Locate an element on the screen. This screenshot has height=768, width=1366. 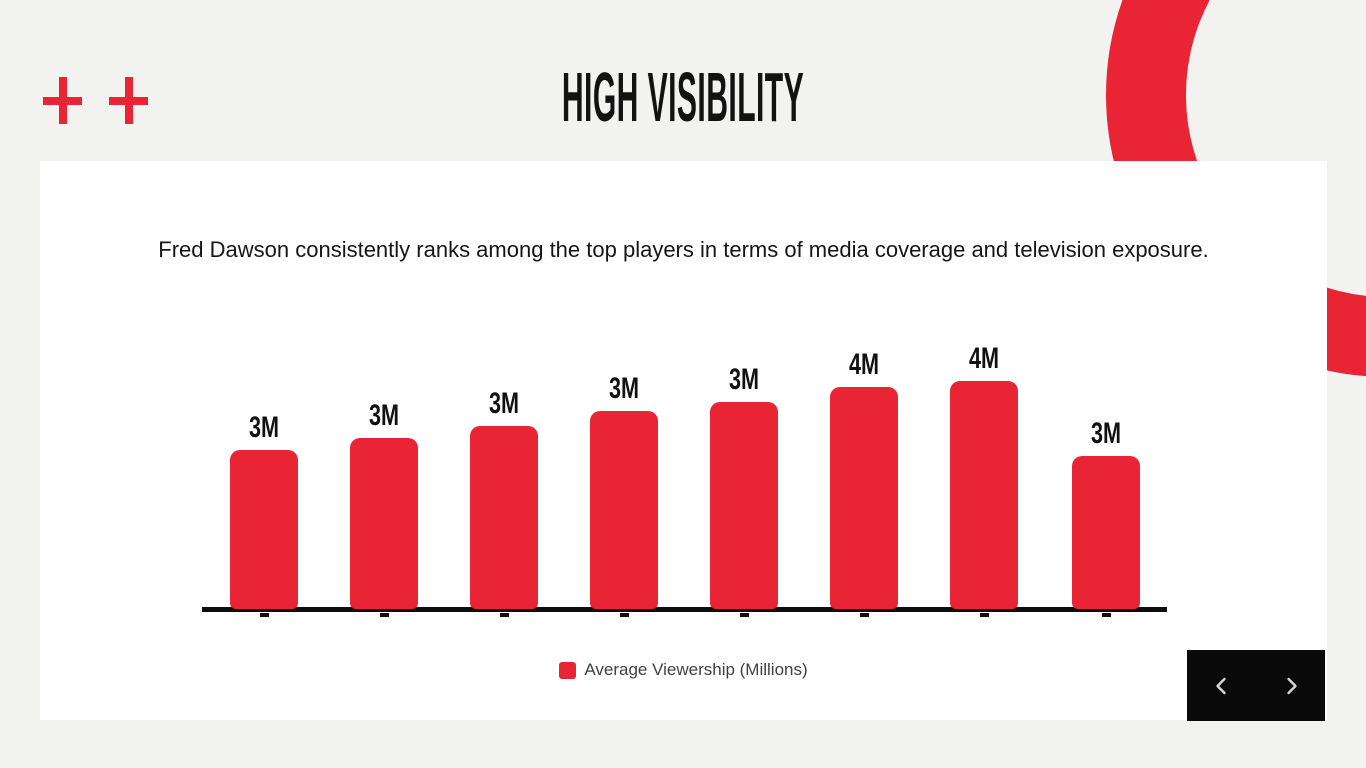
chart-legend: Average Viewership (Millions) is located at coordinates (683, 670).